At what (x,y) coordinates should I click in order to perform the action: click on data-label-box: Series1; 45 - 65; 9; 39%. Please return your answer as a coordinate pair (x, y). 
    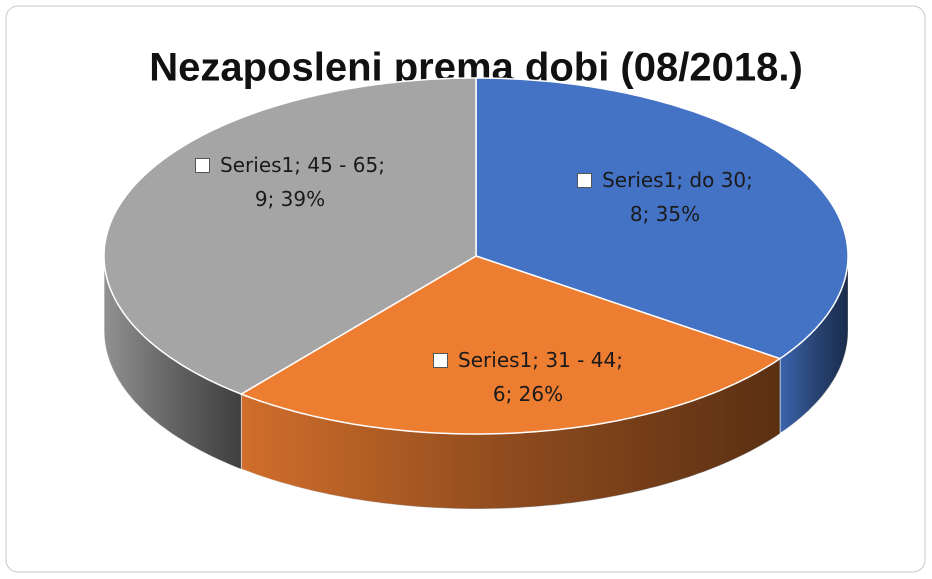
    Looking at the image, I should click on (290, 182).